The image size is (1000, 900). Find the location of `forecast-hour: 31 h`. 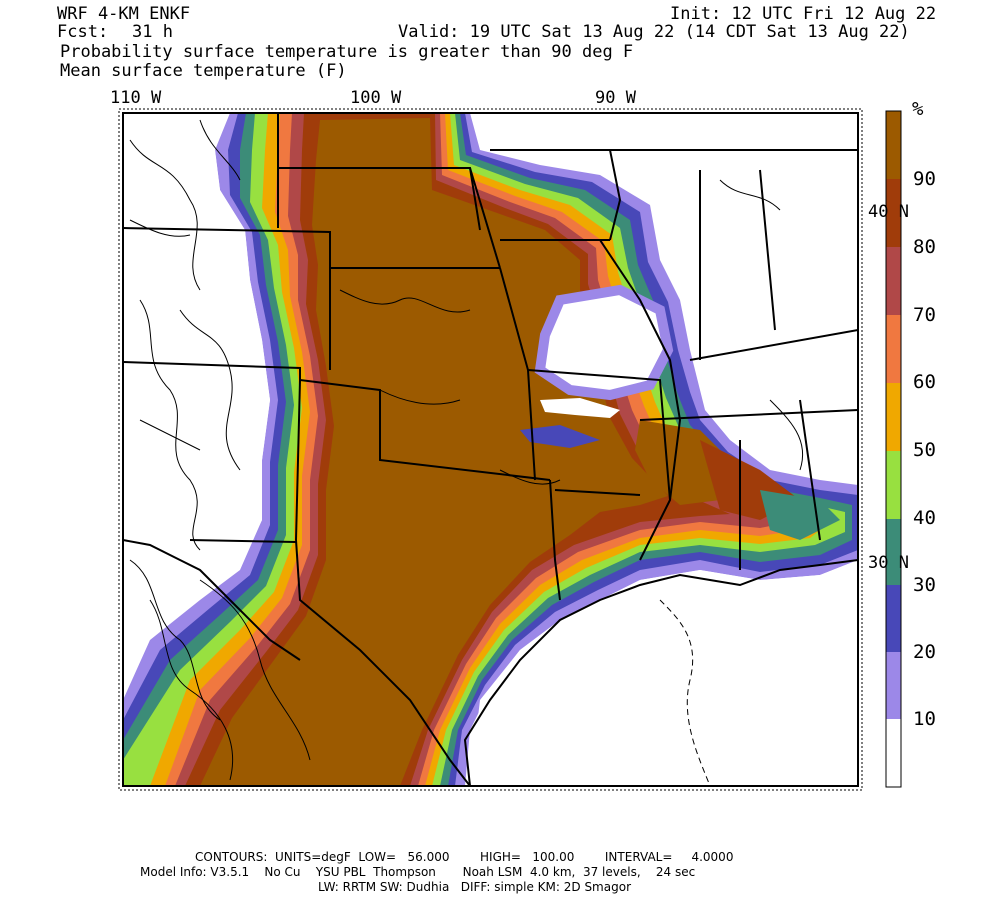

forecast-hour: 31 h is located at coordinates (152, 32).